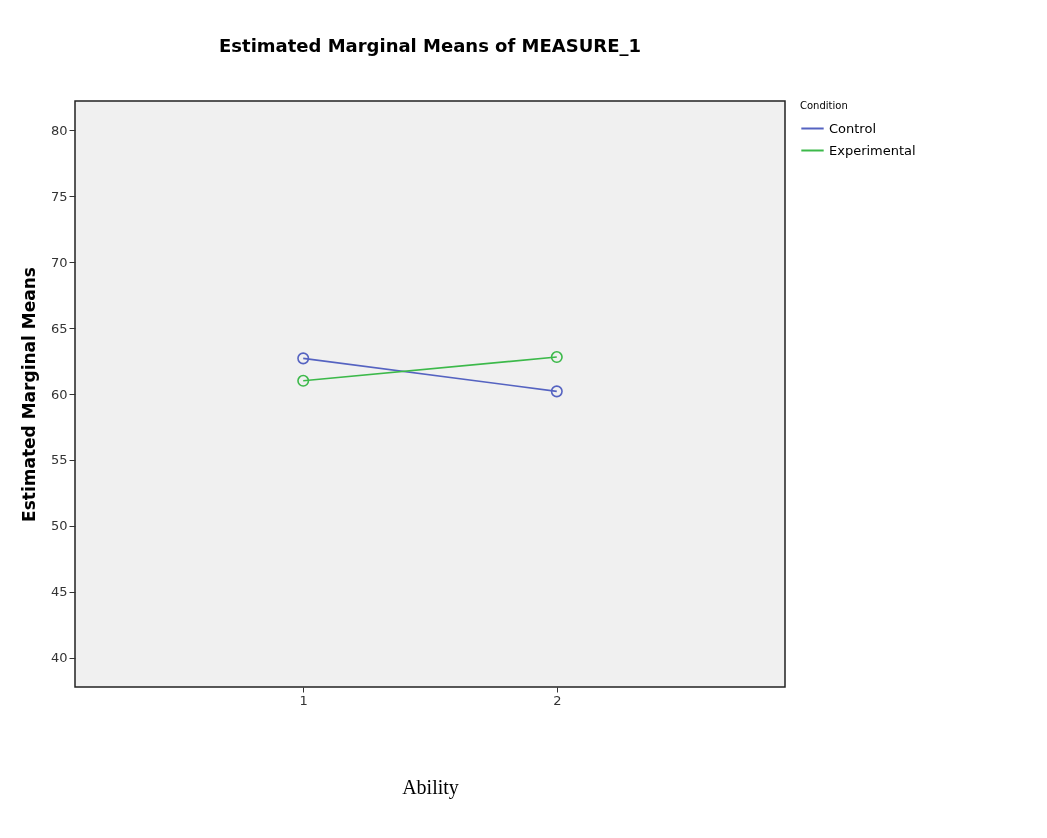 This screenshot has height=838, width=1047. Describe the element at coordinates (824, 105) in the screenshot. I see `legend-title: Condition` at that location.